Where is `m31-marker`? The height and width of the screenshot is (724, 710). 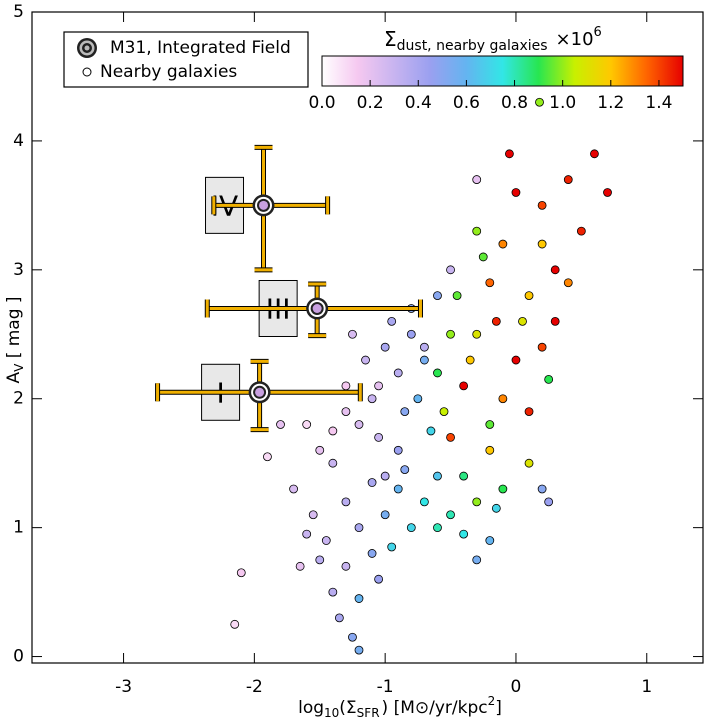 m31-marker is located at coordinates (260, 392).